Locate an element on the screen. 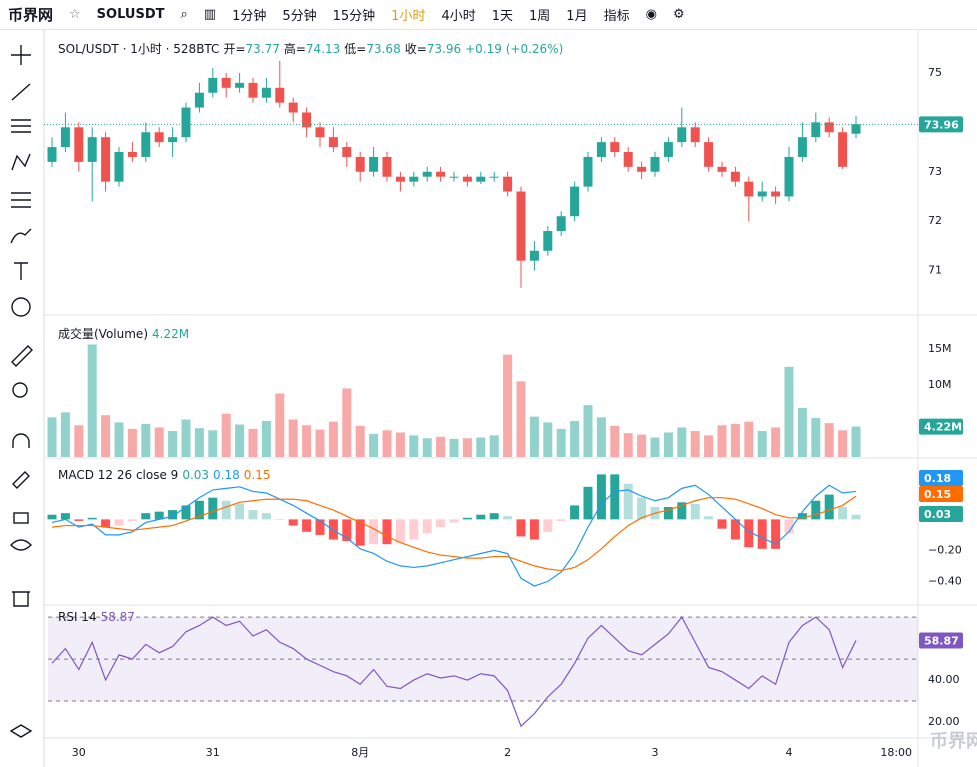 This screenshot has width=977, height=767. camera-icon: ◉ is located at coordinates (651, 14).